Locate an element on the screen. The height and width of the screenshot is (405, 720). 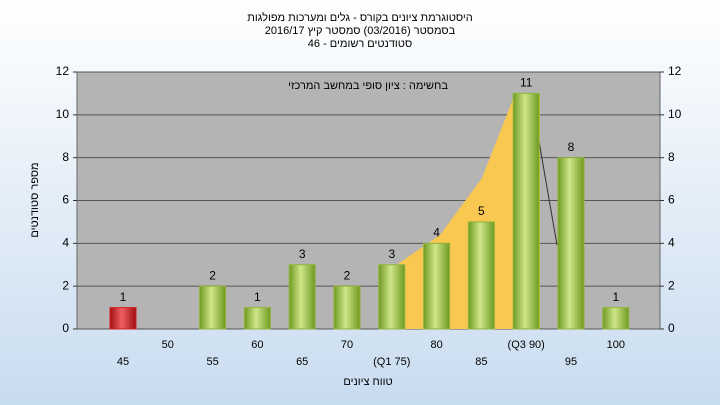
value-label: 8 is located at coordinates (571, 147).